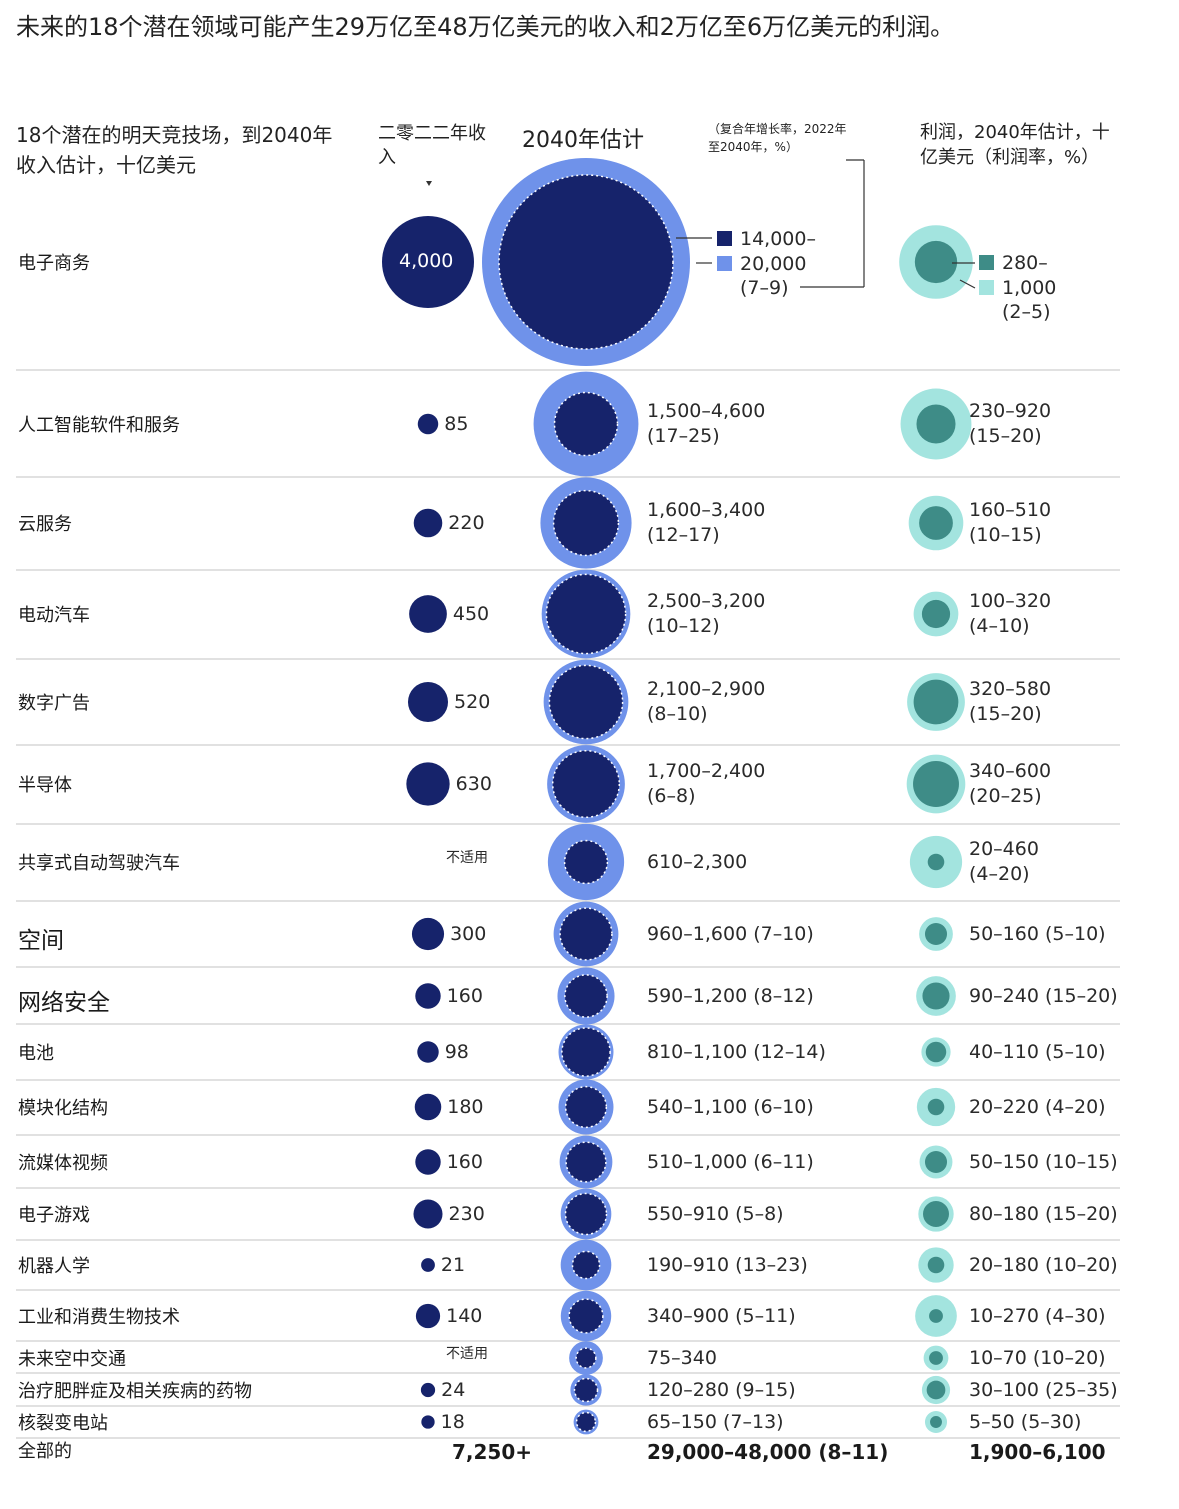  I want to click on header-arena: 18个潜在的明天竞技场，到2040年收入估计，十亿美元, so click(174, 150).